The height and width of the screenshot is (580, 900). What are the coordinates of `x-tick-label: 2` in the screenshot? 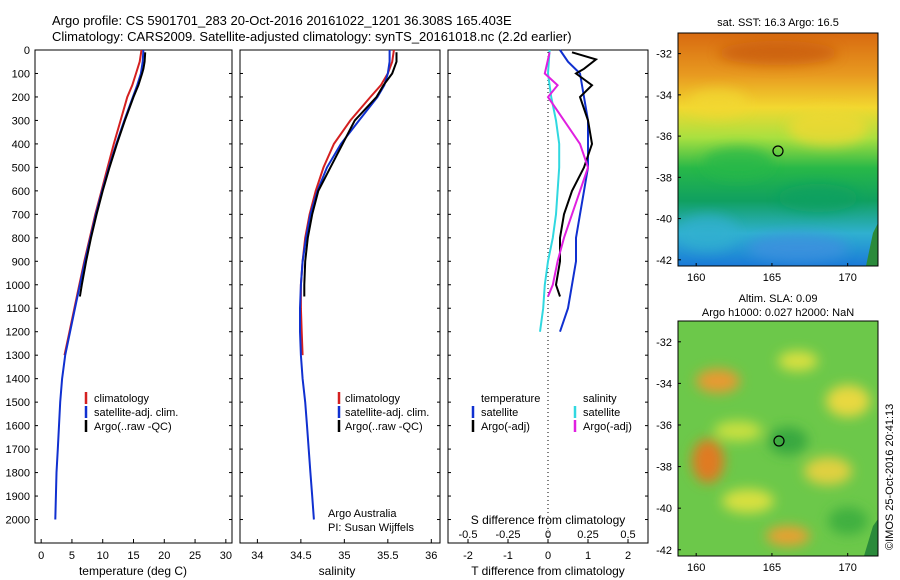 It's located at (628, 556).